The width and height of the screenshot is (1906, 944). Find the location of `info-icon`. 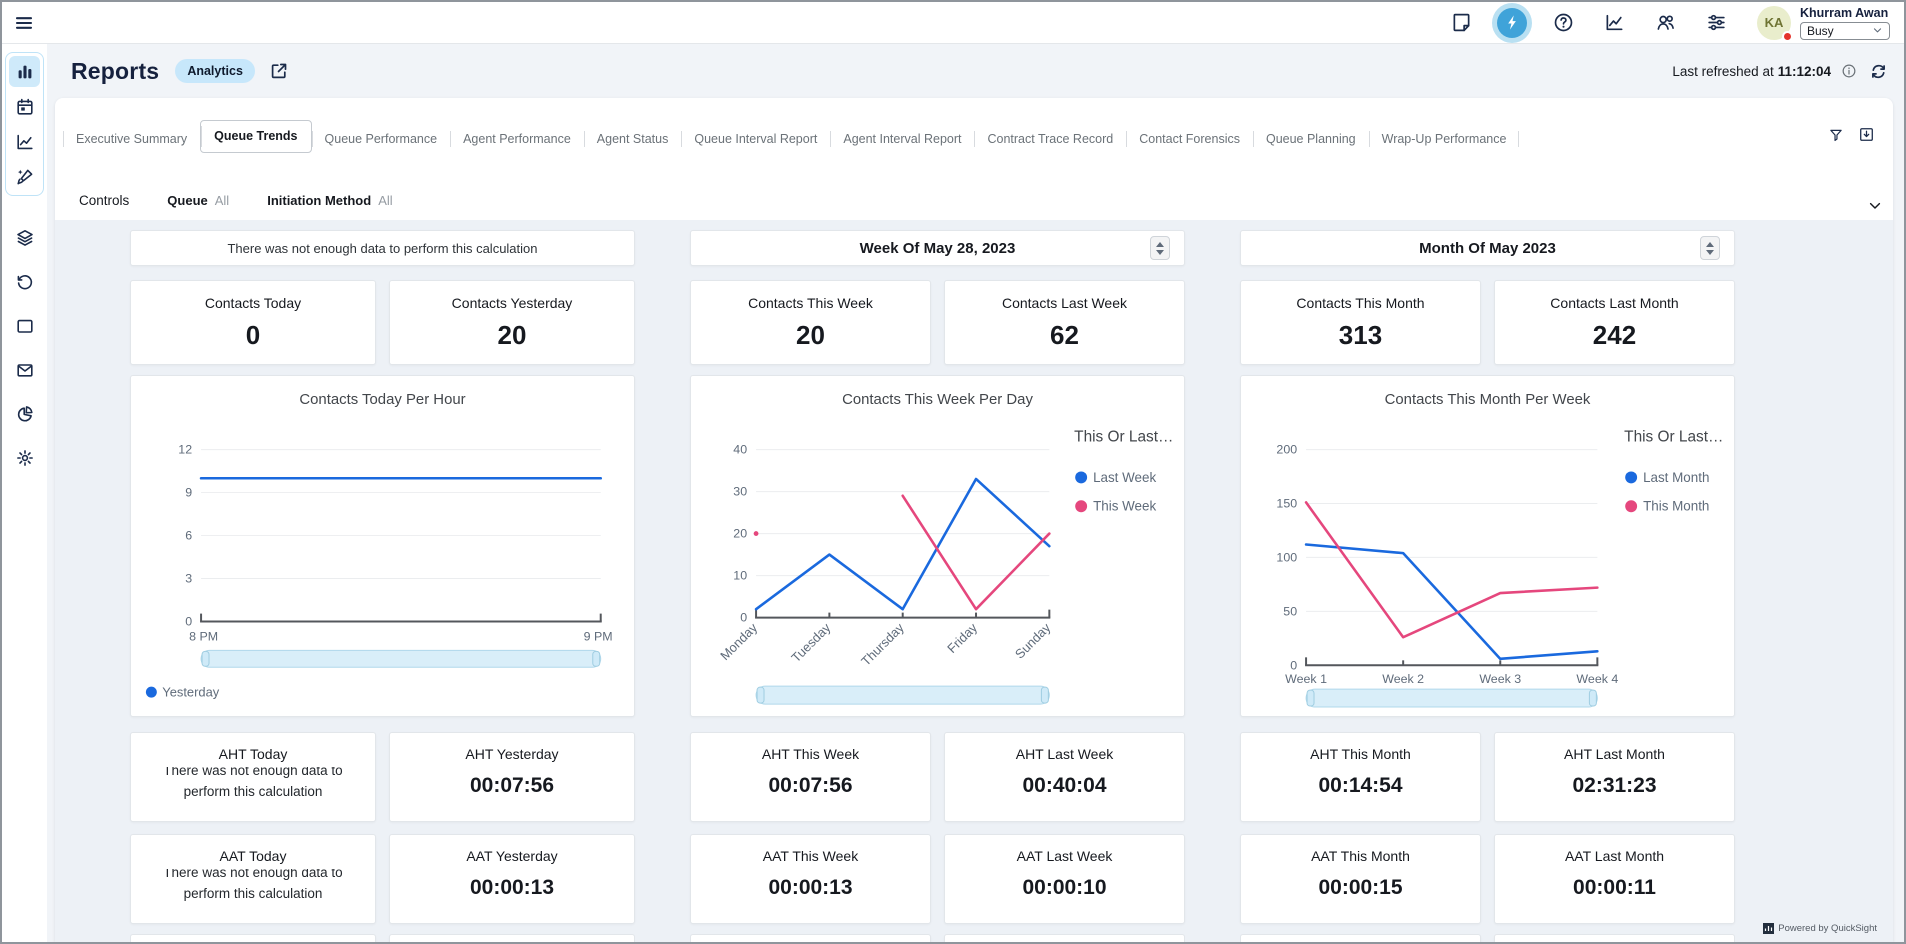

info-icon is located at coordinates (1849, 71).